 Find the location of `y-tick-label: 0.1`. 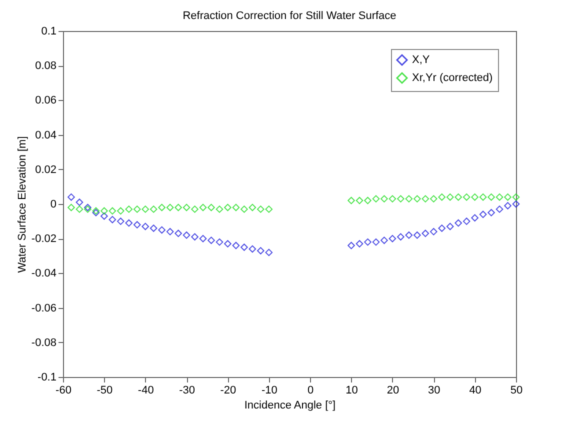

y-tick-label: 0.1 is located at coordinates (48, 32).